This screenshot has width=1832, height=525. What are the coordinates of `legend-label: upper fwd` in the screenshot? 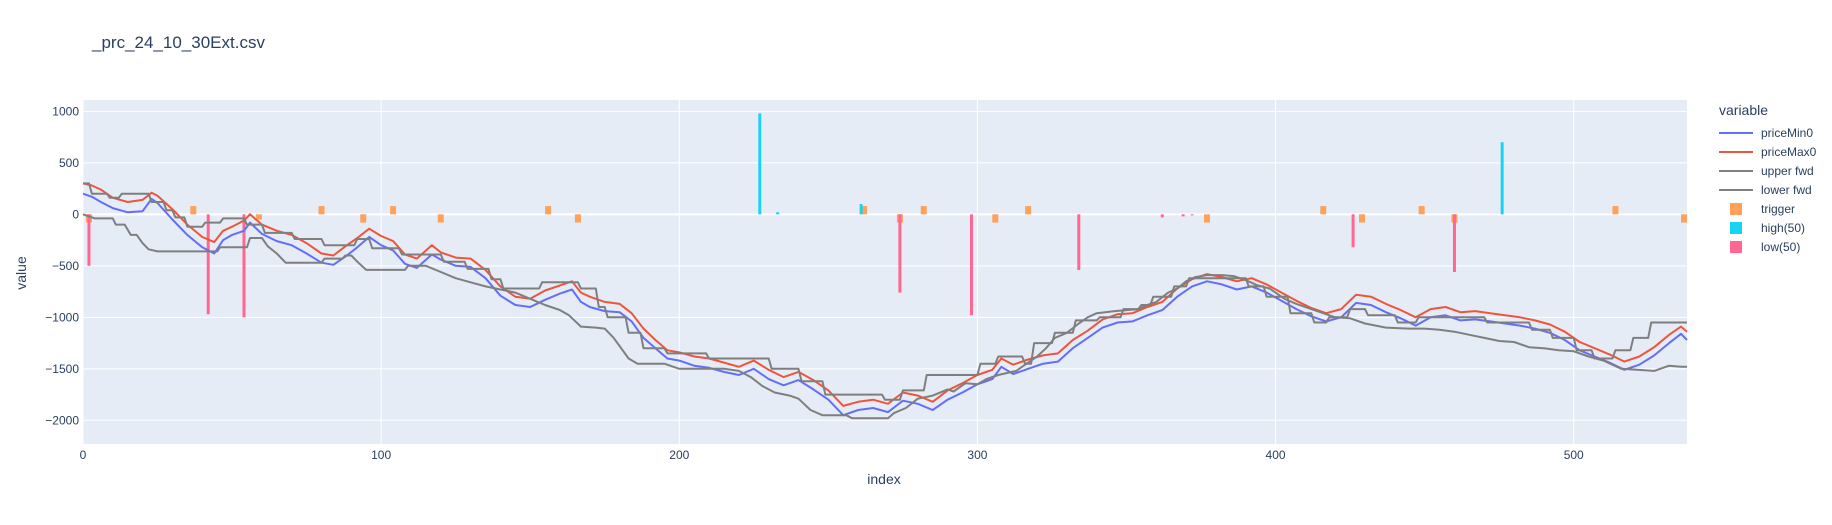 It's located at (1787, 170).